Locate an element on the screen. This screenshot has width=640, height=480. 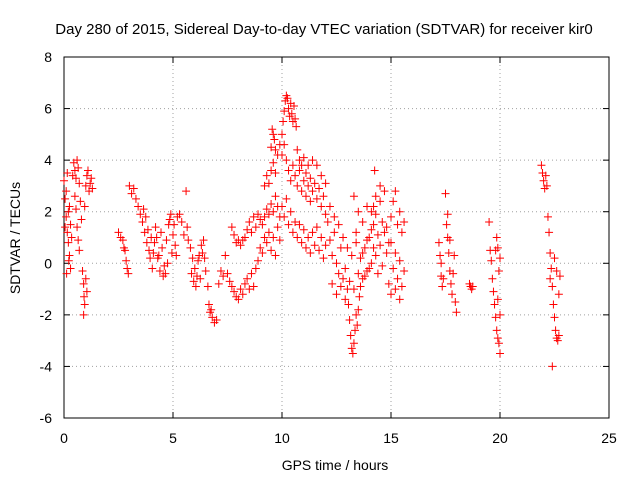
y-tick-label: 6 is located at coordinates (48, 109).